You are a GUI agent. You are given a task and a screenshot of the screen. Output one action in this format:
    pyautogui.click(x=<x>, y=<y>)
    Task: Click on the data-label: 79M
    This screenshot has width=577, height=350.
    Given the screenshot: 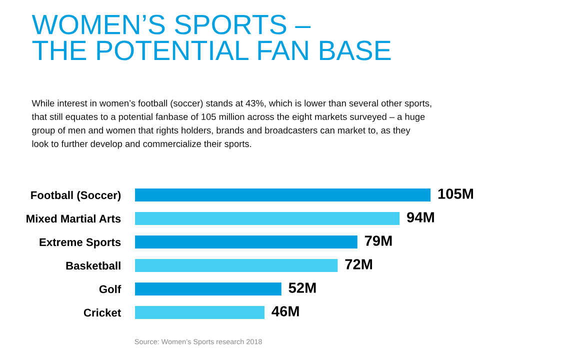 What is the action you would take?
    pyautogui.click(x=378, y=241)
    